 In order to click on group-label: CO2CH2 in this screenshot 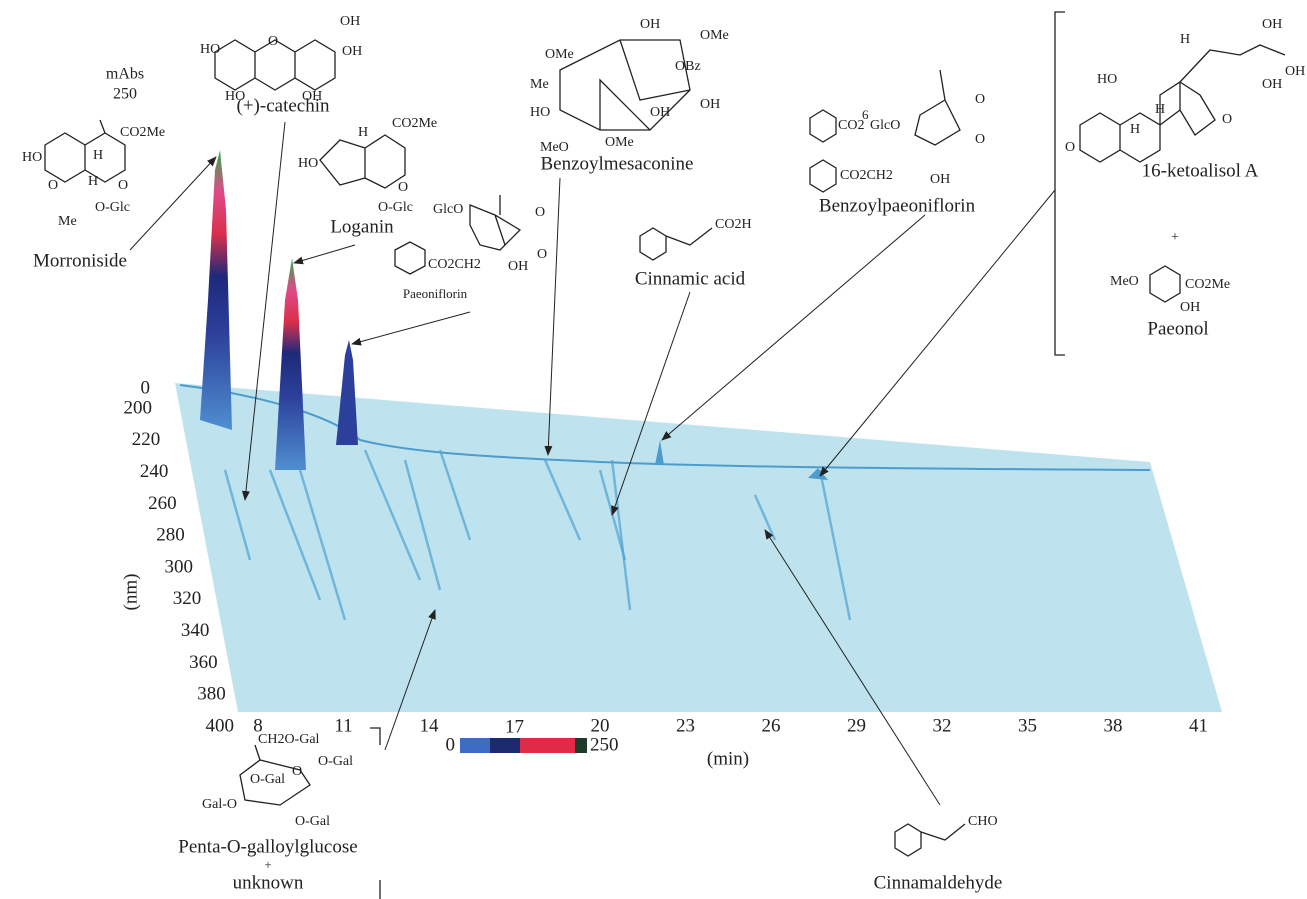, I will do `click(866, 175)`.